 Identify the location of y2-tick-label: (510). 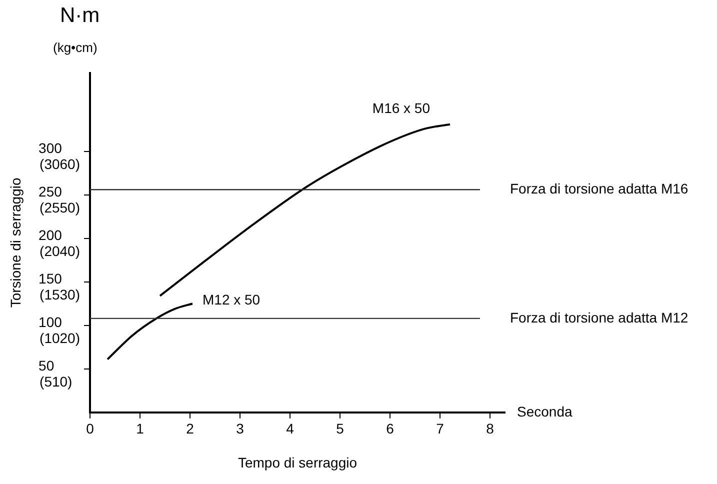
(56, 382).